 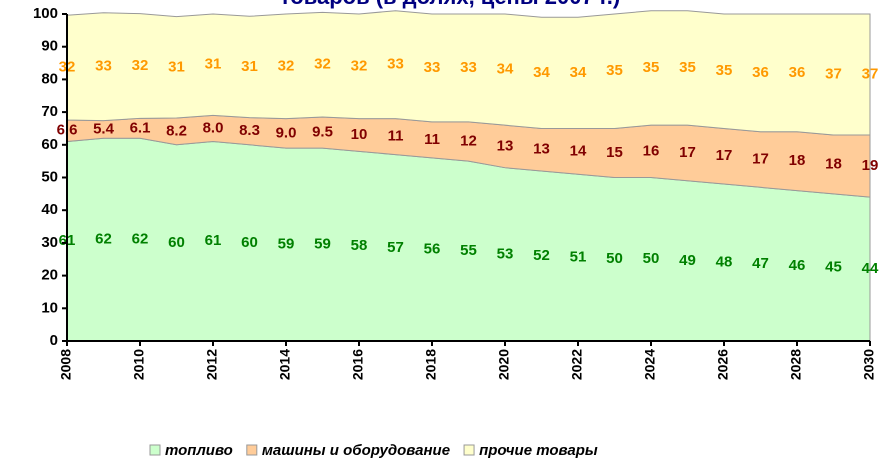 I want to click on y-tick-label: 30, so click(x=49, y=242).